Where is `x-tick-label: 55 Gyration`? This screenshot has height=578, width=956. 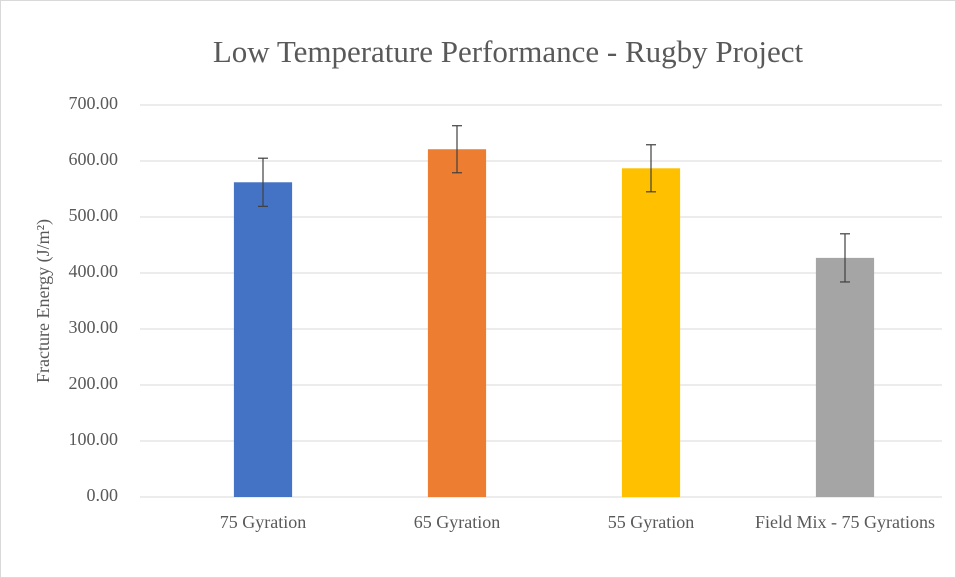 x-tick-label: 55 Gyration is located at coordinates (651, 522).